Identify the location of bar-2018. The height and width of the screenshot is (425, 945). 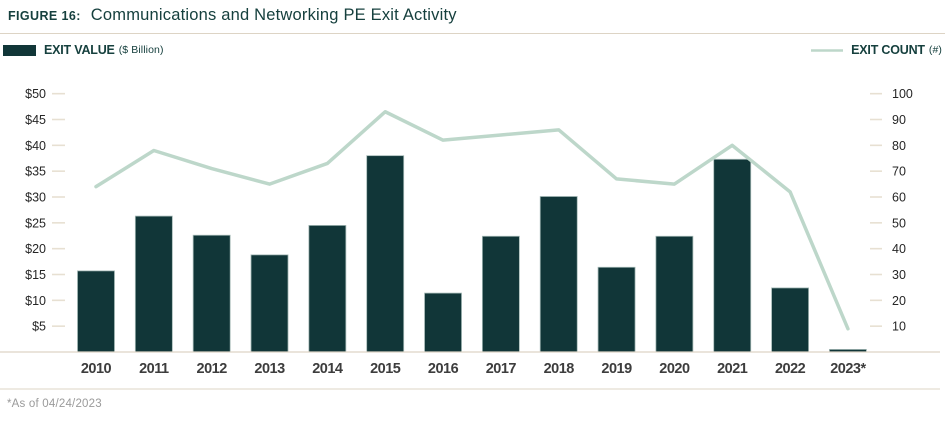
(558, 274).